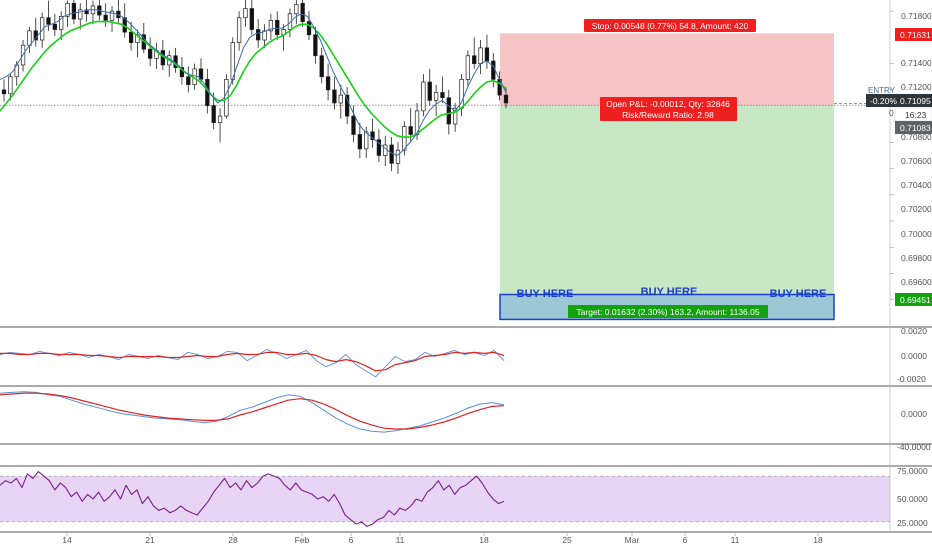 The width and height of the screenshot is (932, 555). I want to click on macd-fast-signal, so click(252, 361).